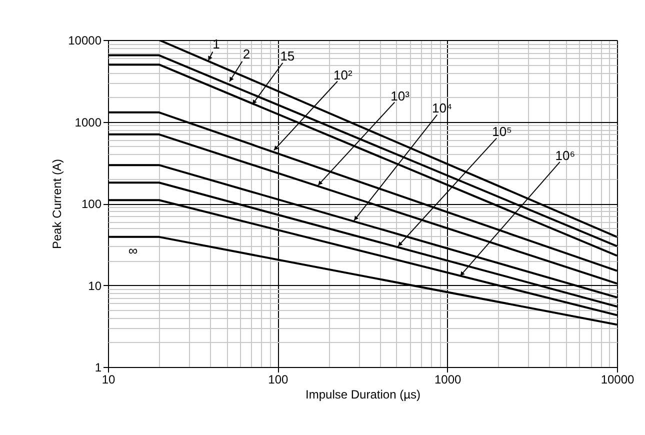  Describe the element at coordinates (85, 41) in the screenshot. I see `y-tick-label: 10000` at that location.